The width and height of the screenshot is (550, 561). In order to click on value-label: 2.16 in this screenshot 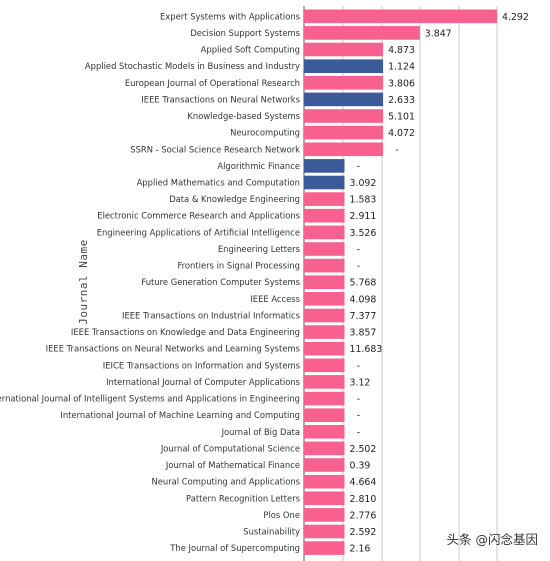, I will do `click(360, 549)`.